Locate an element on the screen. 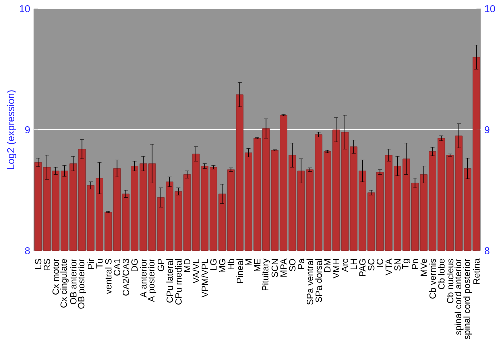 Image resolution: width=500 pixels, height=350 pixels. x-tick-label: VA/VL is located at coordinates (196, 271).